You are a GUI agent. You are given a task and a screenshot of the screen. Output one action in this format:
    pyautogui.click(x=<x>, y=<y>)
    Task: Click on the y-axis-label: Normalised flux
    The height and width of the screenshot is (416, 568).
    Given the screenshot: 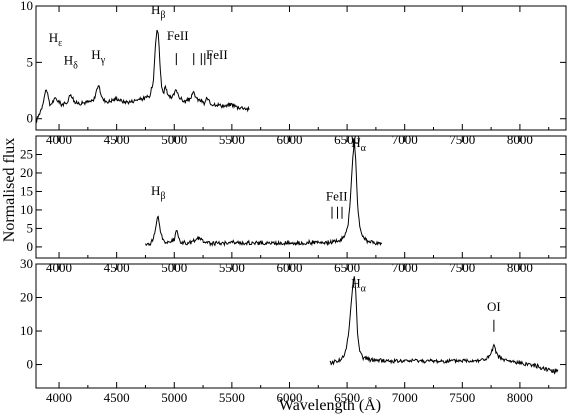 What is the action you would take?
    pyautogui.click(x=9, y=190)
    